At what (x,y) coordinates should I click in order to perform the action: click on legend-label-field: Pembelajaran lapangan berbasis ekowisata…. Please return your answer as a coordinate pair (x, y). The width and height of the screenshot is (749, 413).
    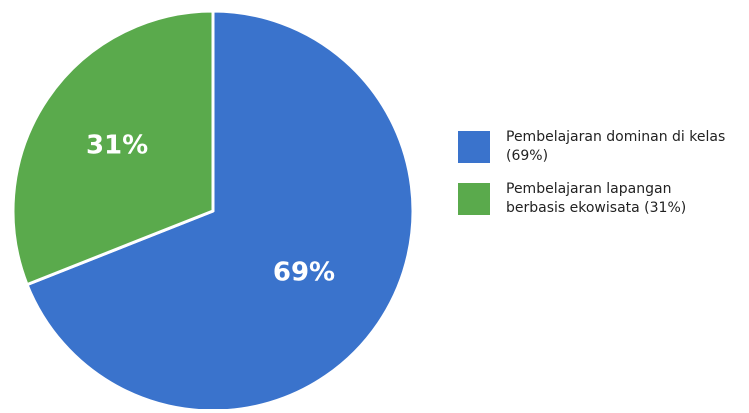
    Looking at the image, I should click on (596, 199).